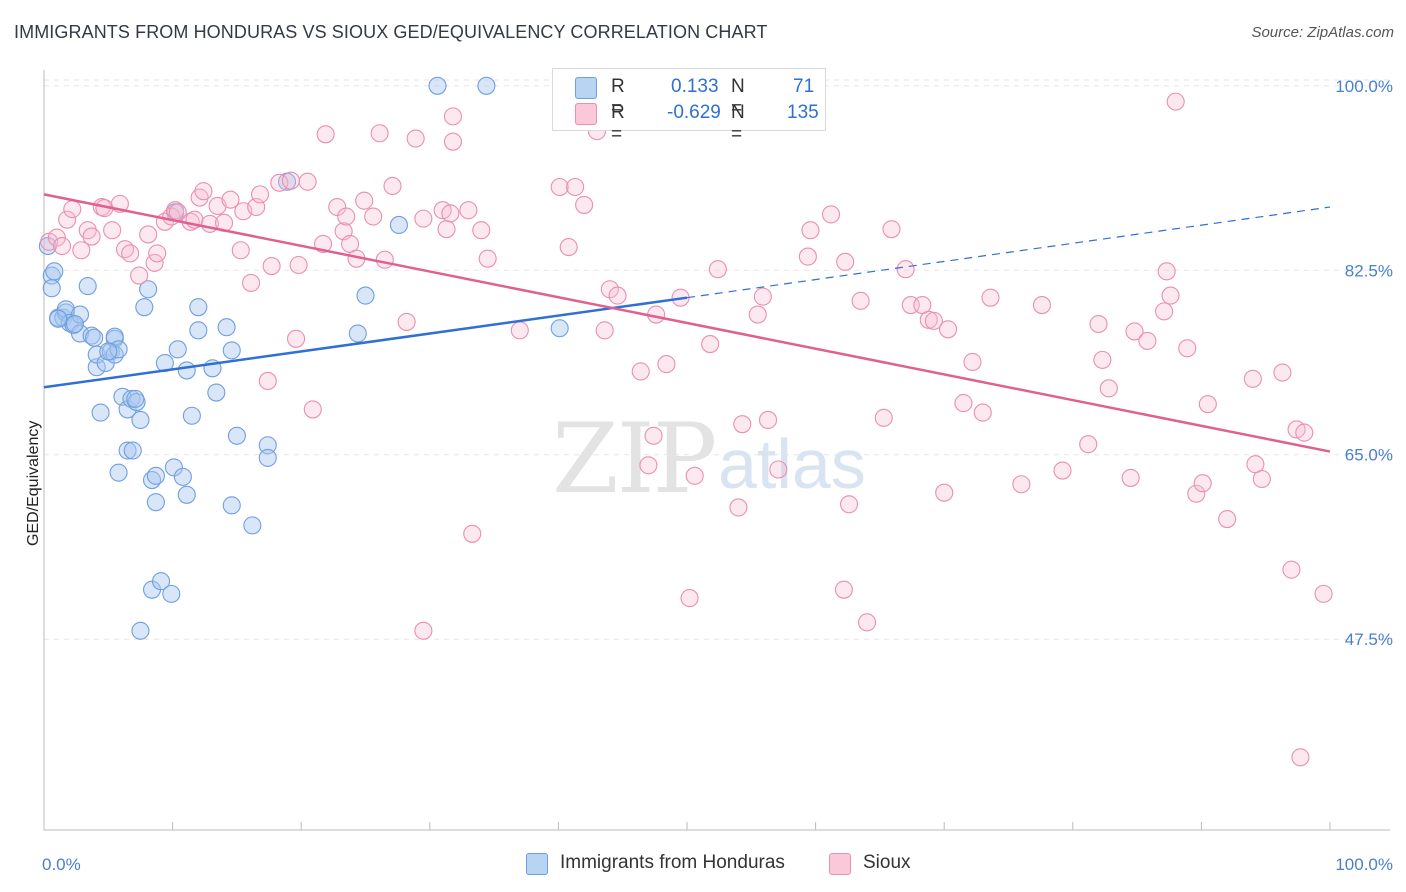 The height and width of the screenshot is (892, 1406). Describe the element at coordinates (840, 864) in the screenshot. I see `bottom-legend-swatch-sioux` at that location.